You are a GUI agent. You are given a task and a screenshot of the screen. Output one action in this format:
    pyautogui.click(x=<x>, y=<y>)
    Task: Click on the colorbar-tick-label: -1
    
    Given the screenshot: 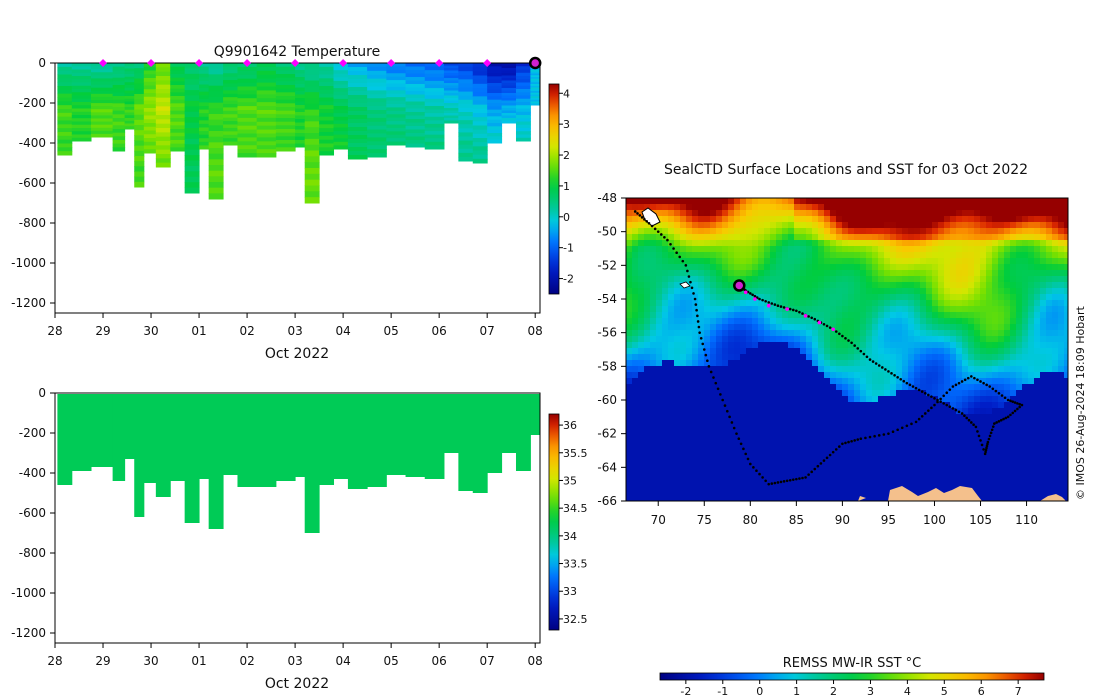 What is the action you would take?
    pyautogui.click(x=568, y=248)
    